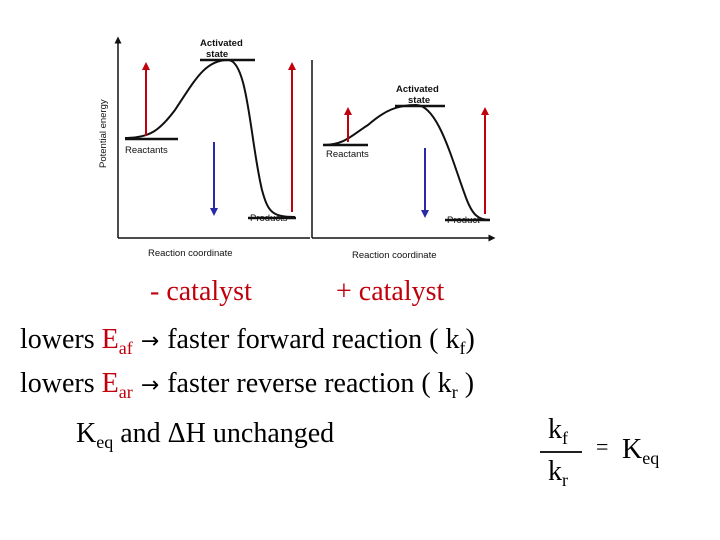 This screenshot has width=720, height=540. Describe the element at coordinates (103, 133) in the screenshot. I see `left-y-axis-label: Potential energy` at that location.